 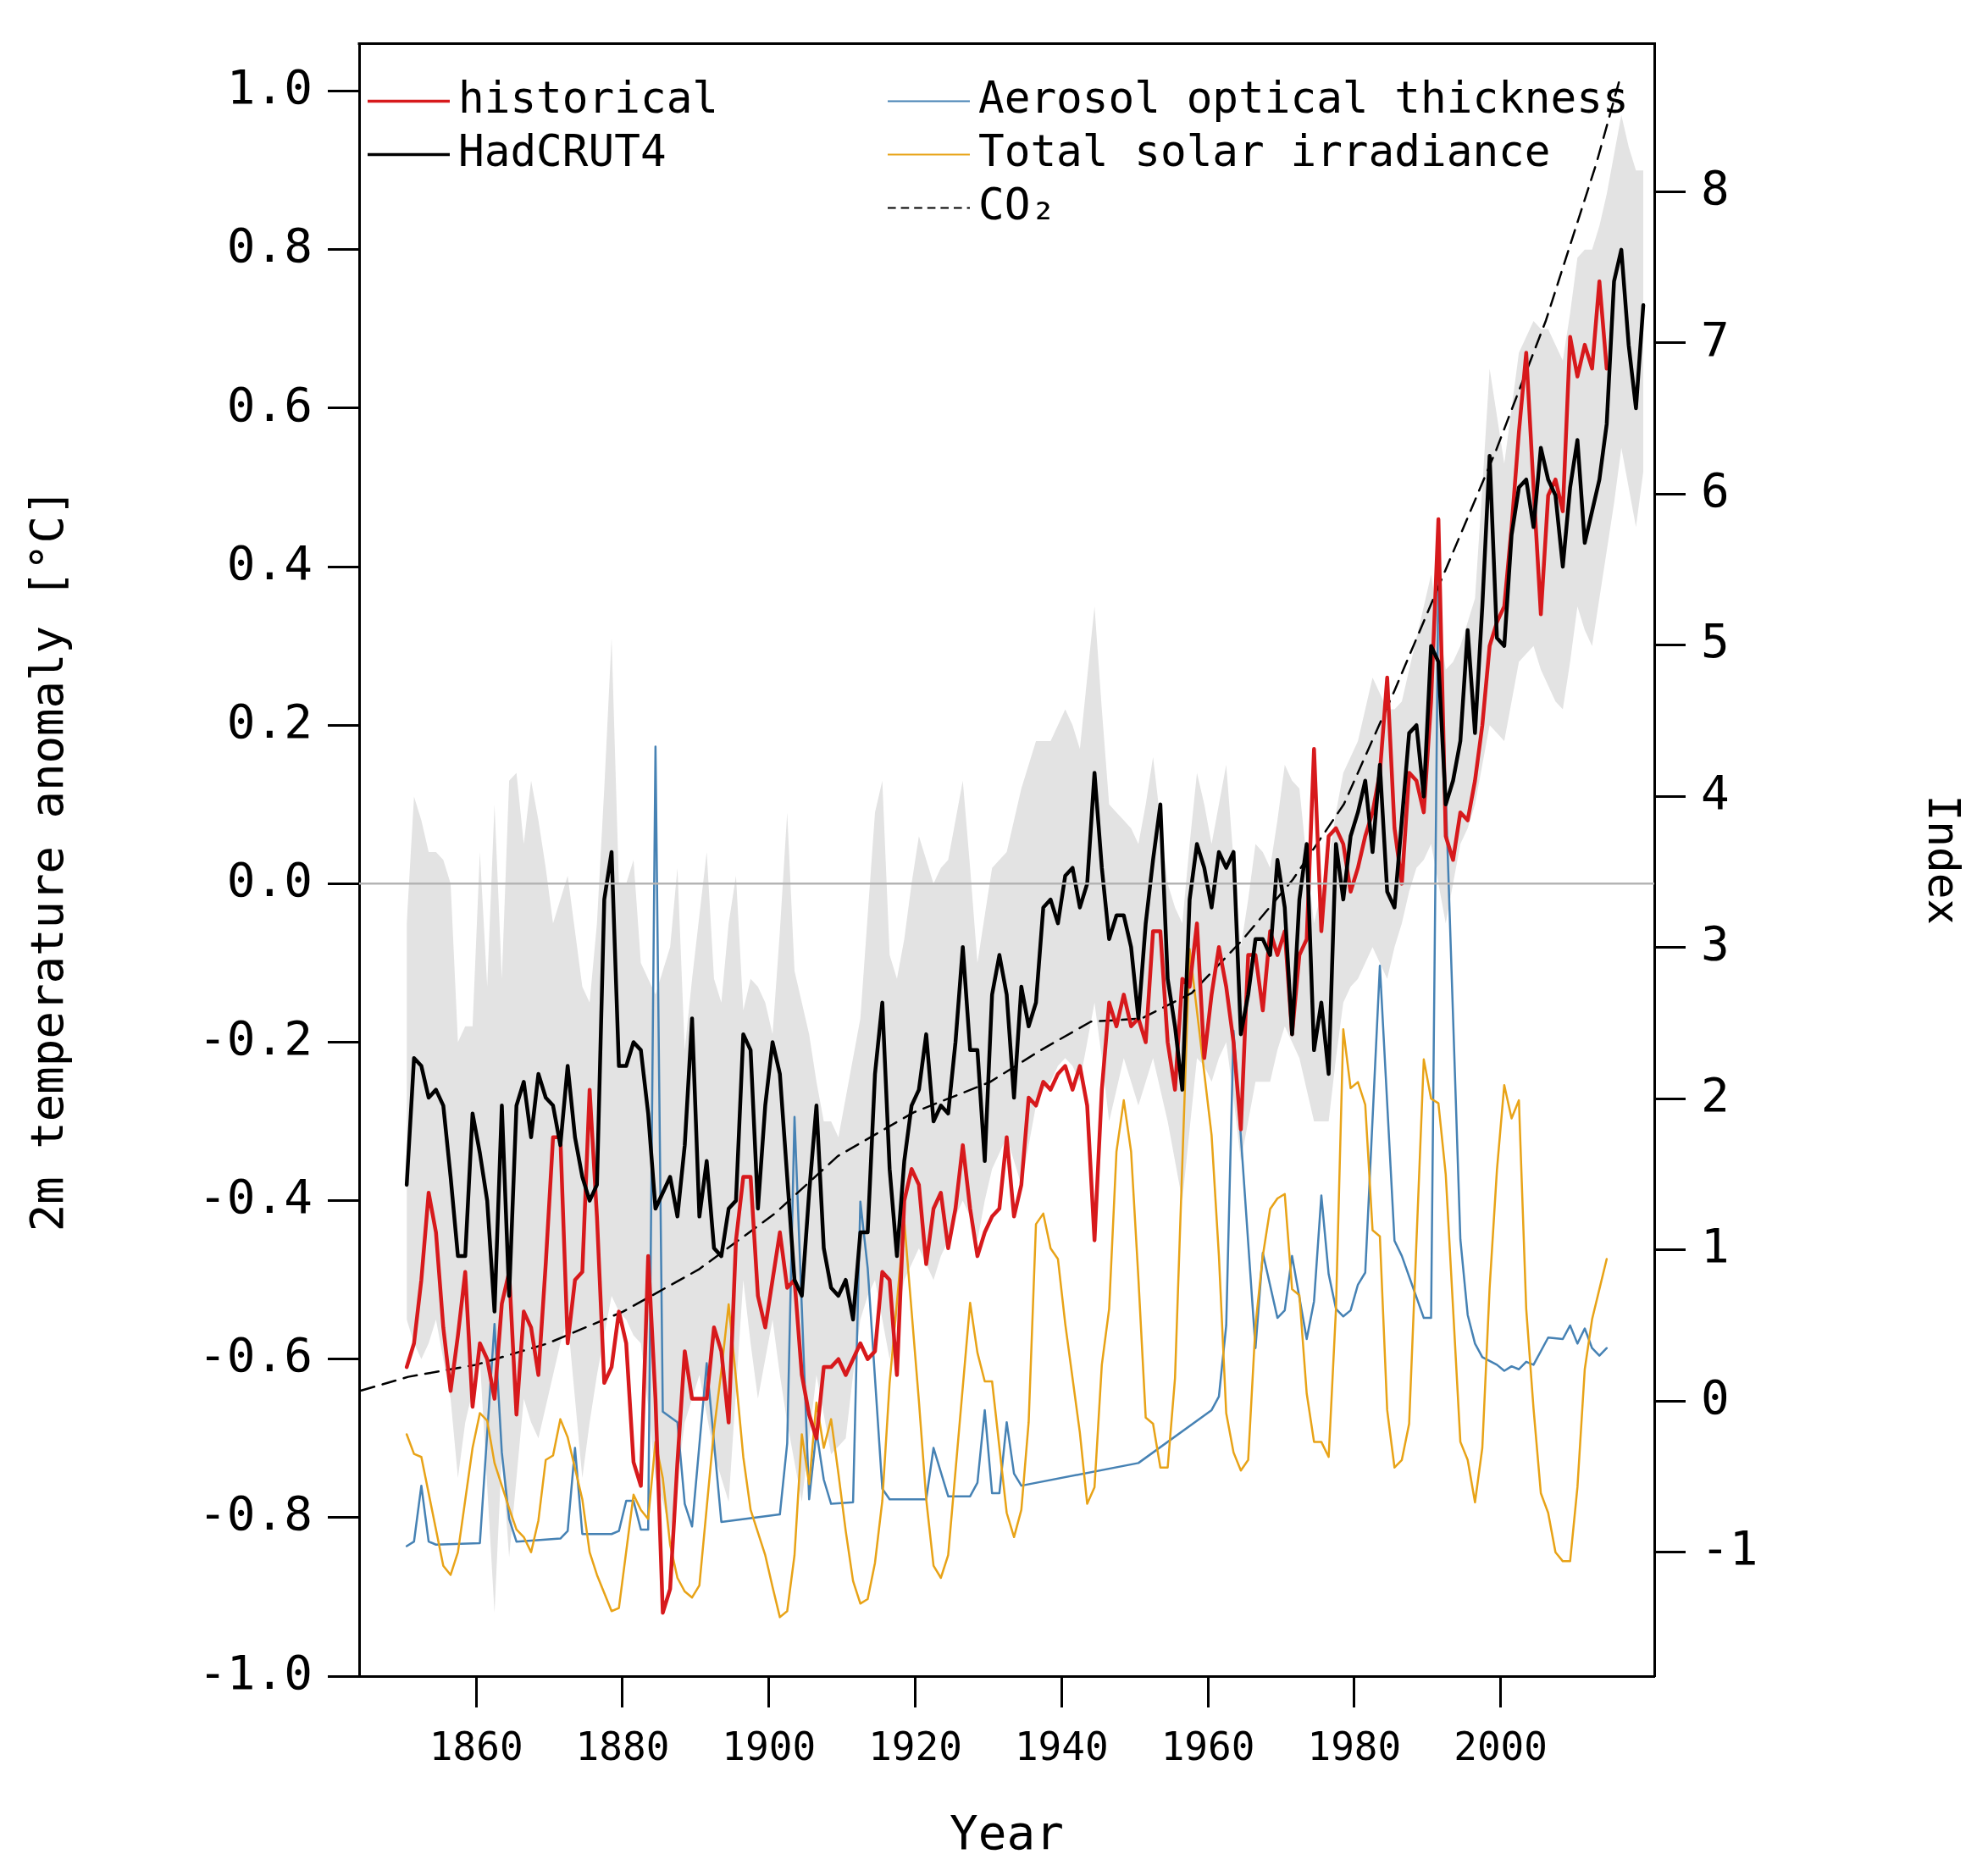 I want to click on y2-tick-label: 1, so click(x=1715, y=1246).